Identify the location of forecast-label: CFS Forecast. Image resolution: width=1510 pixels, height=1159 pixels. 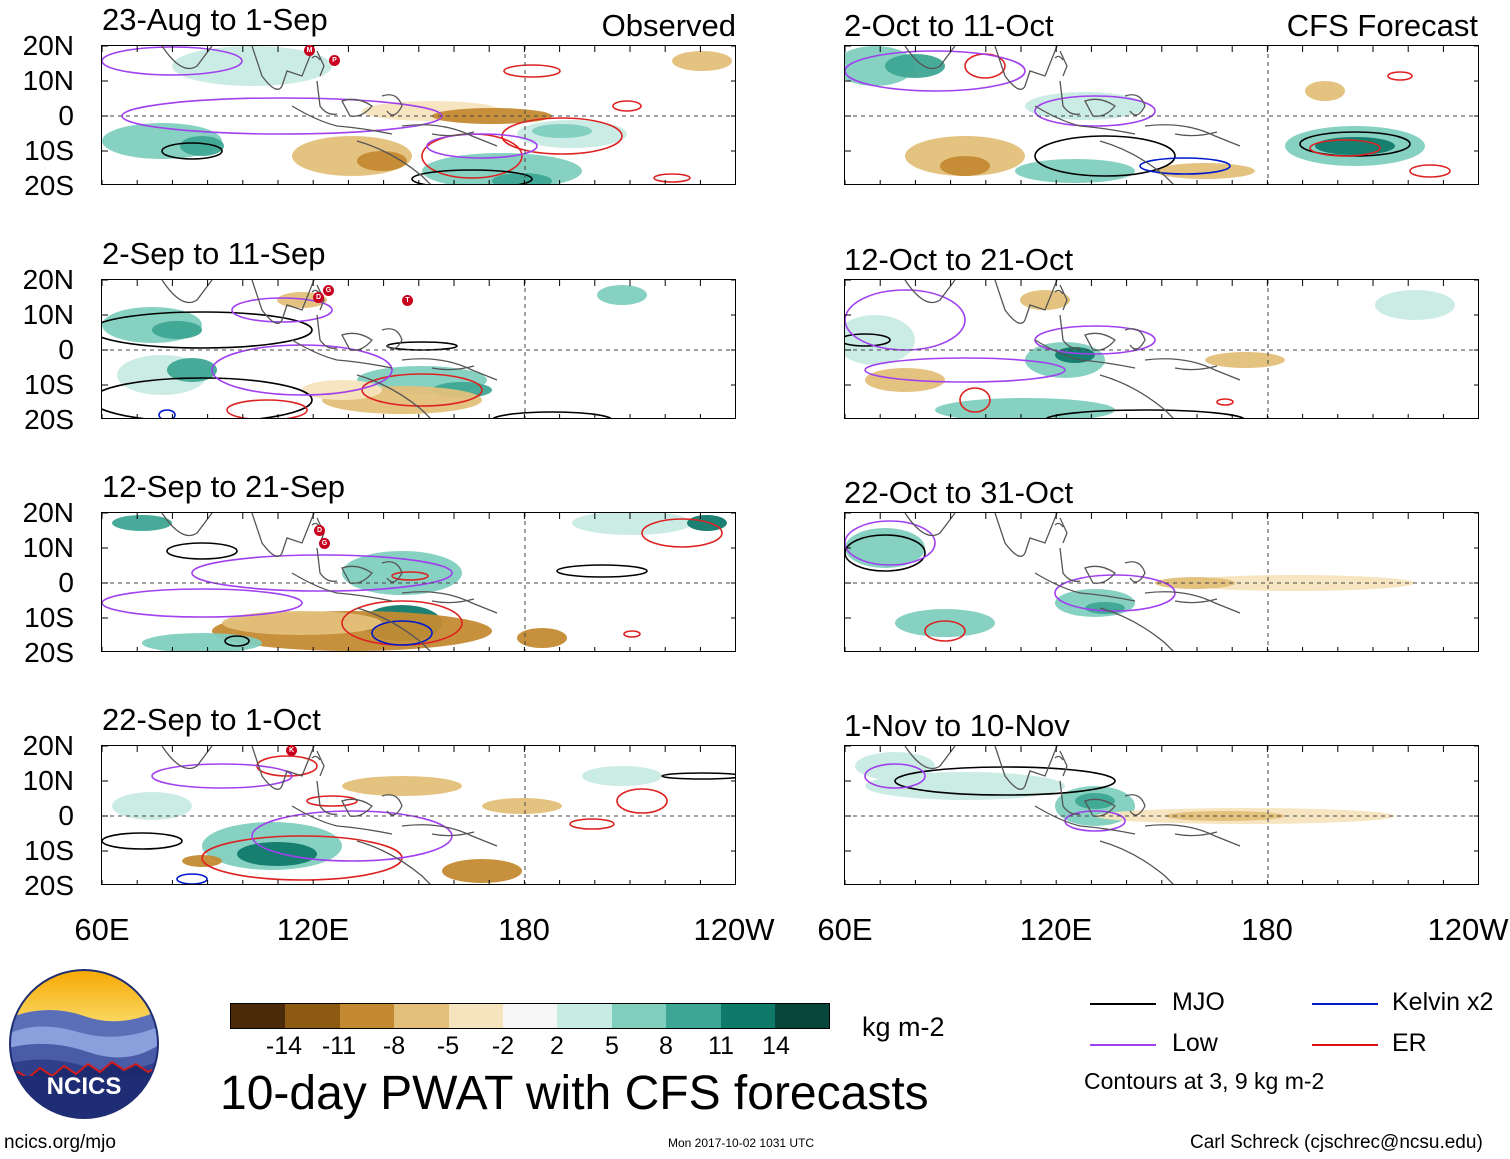
(1382, 25).